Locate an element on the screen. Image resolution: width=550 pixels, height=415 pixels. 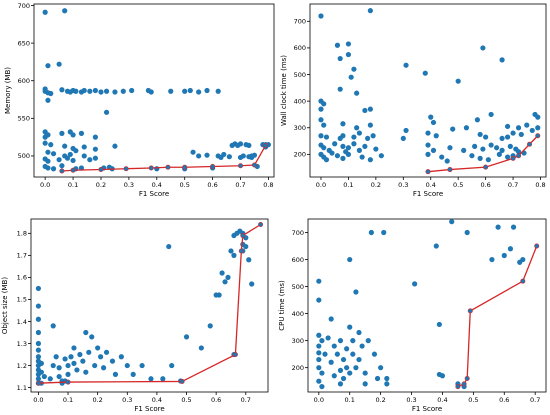
y-tick-label: 1.6 is located at coordinates (22, 278).